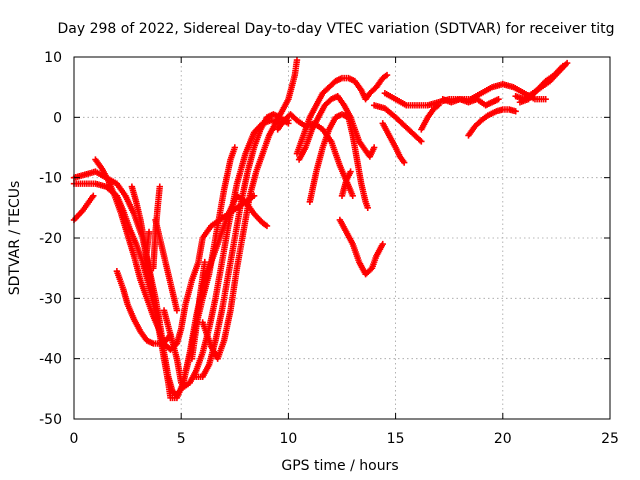 This screenshot has width=640, height=480. I want to click on y-tick-label: -50, so click(50, 420).